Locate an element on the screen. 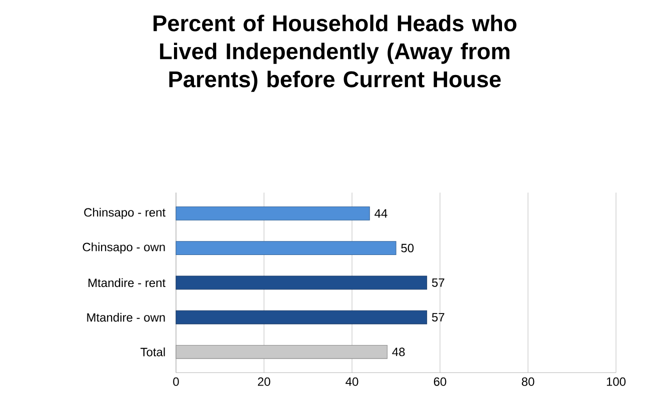  x-tick-label: 100 is located at coordinates (616, 381).